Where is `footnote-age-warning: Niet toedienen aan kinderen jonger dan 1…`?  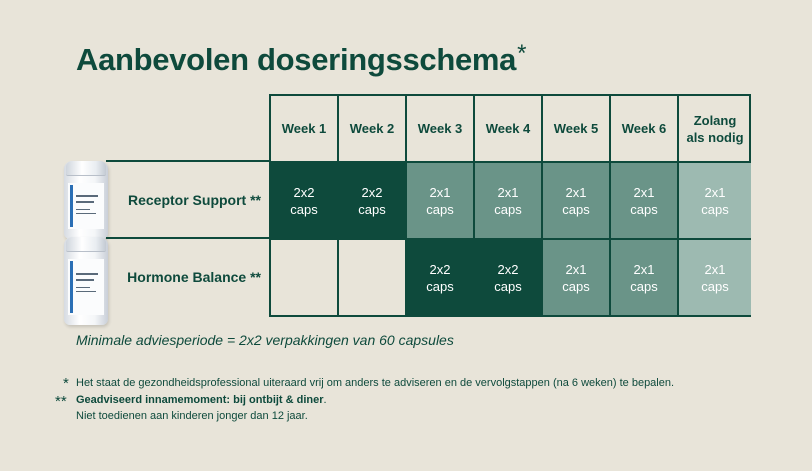
footnote-age-warning: Niet toedienen aan kinderen jonger dan 1… is located at coordinates (192, 416).